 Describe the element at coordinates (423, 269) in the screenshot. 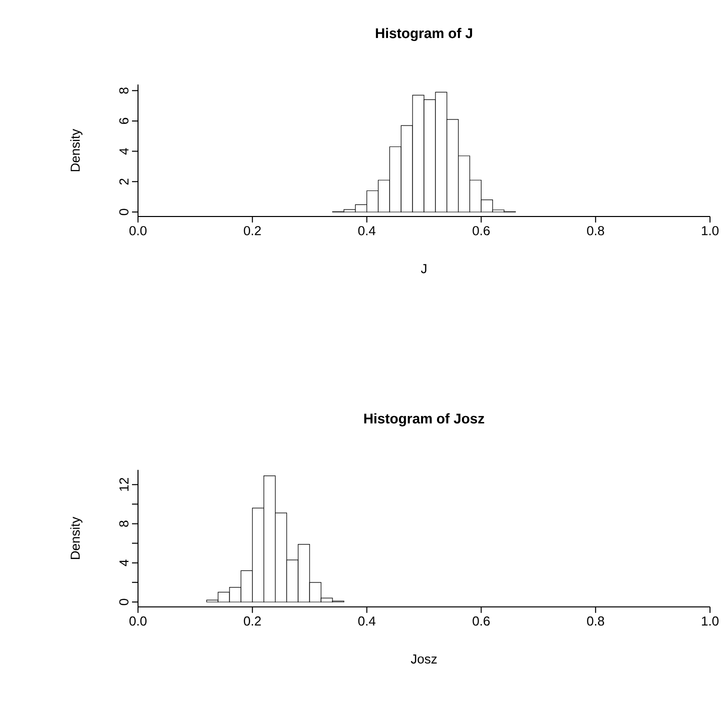

I see `x-axis-title: J` at that location.